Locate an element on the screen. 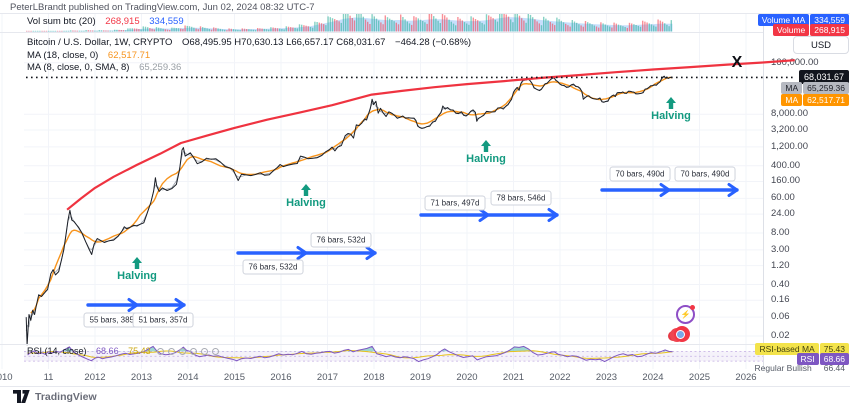 This screenshot has width=850, height=409. currency-selector: USD is located at coordinates (821, 45).